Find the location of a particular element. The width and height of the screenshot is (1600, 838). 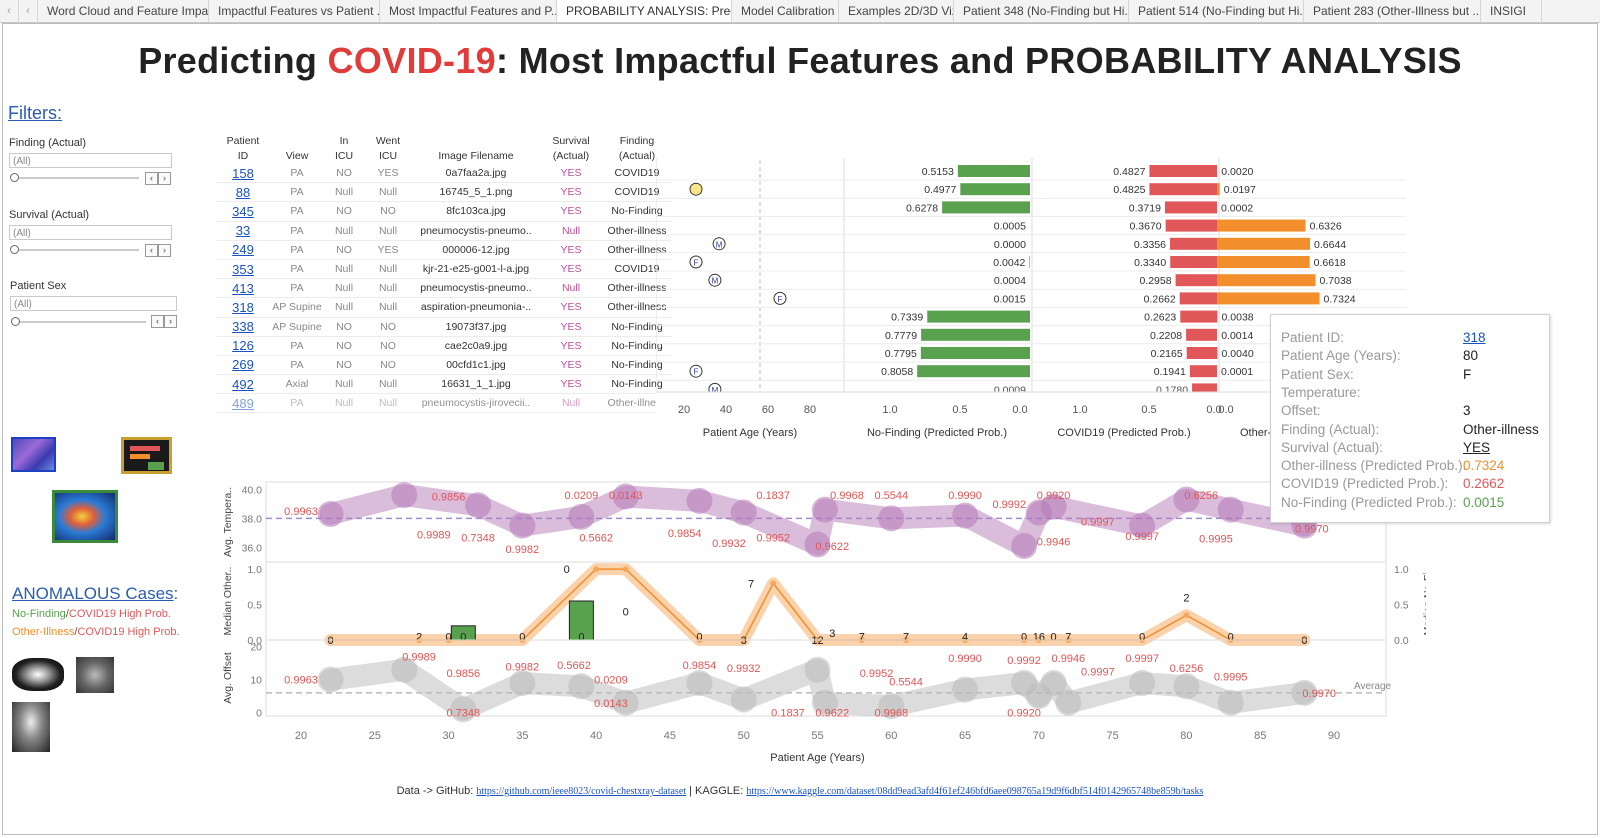

patient-id-link-text: 492 is located at coordinates (243, 384).